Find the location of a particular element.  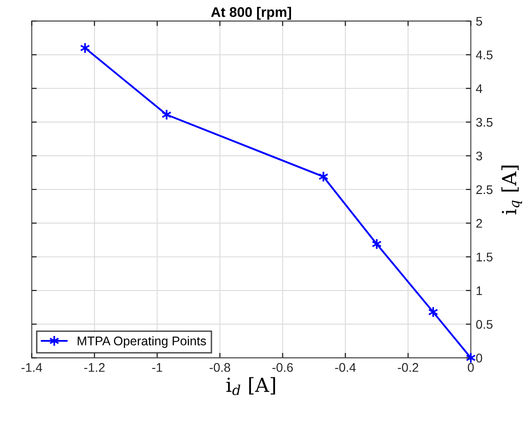

x-tick-label: -0.4 is located at coordinates (345, 367).